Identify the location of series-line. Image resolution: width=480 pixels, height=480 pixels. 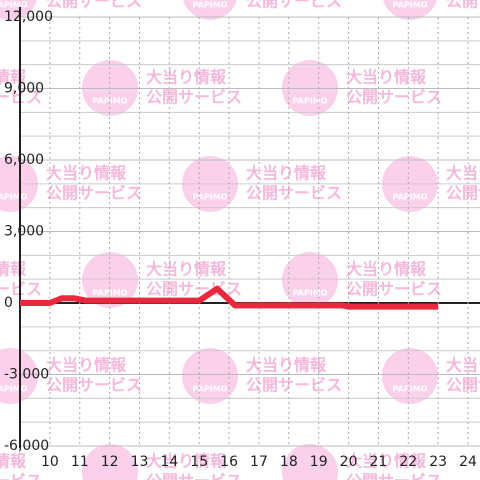
(229, 297).